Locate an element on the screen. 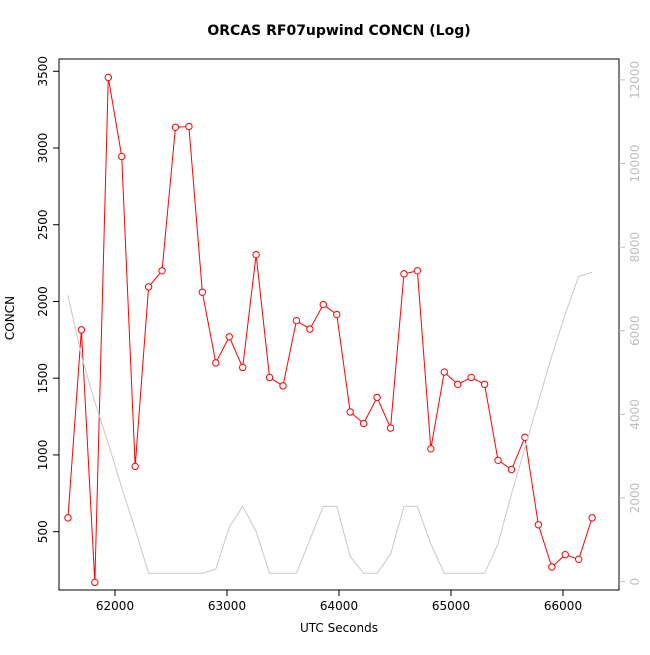  y-tick-label: 2000 is located at coordinates (43, 301).